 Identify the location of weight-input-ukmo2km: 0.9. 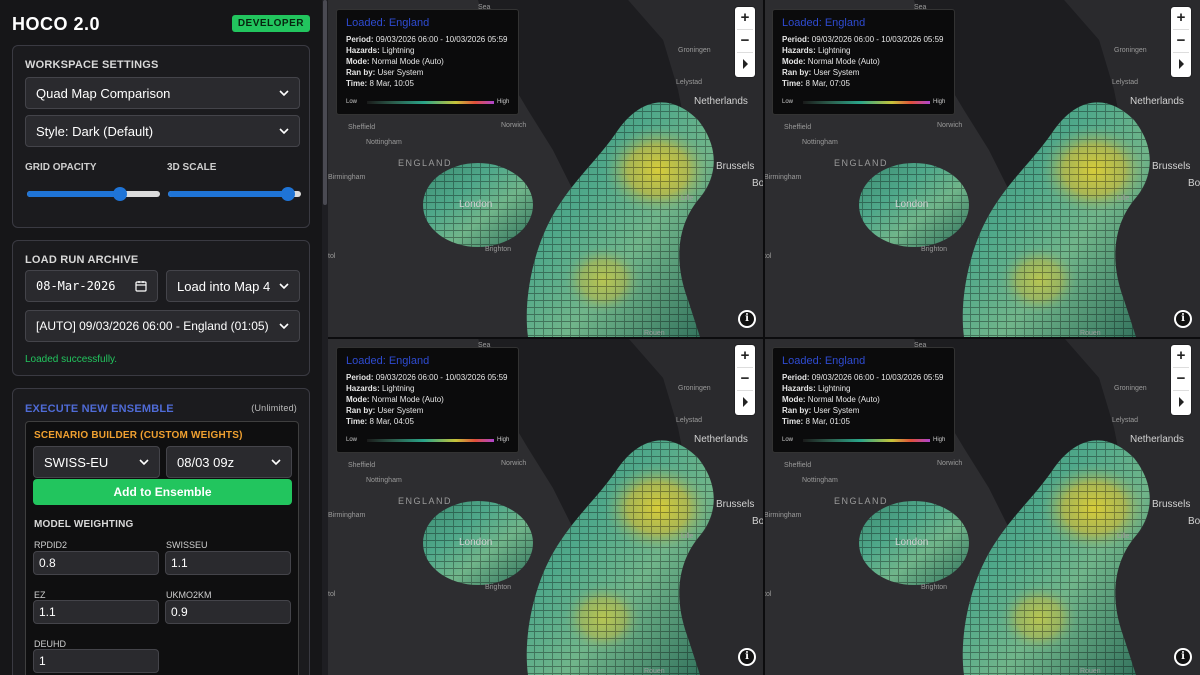
(228, 612).